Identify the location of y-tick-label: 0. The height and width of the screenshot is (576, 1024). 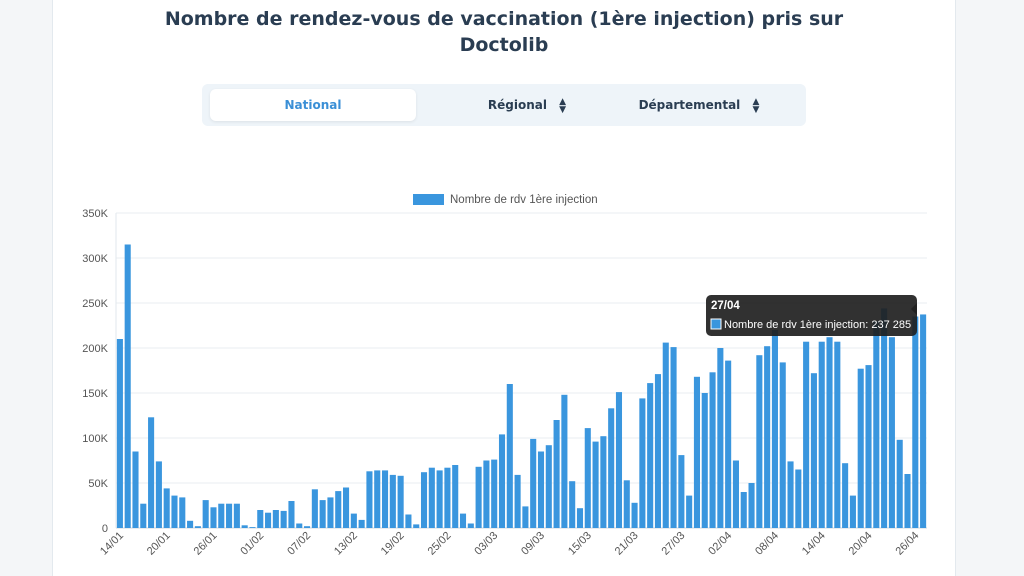
(105, 529).